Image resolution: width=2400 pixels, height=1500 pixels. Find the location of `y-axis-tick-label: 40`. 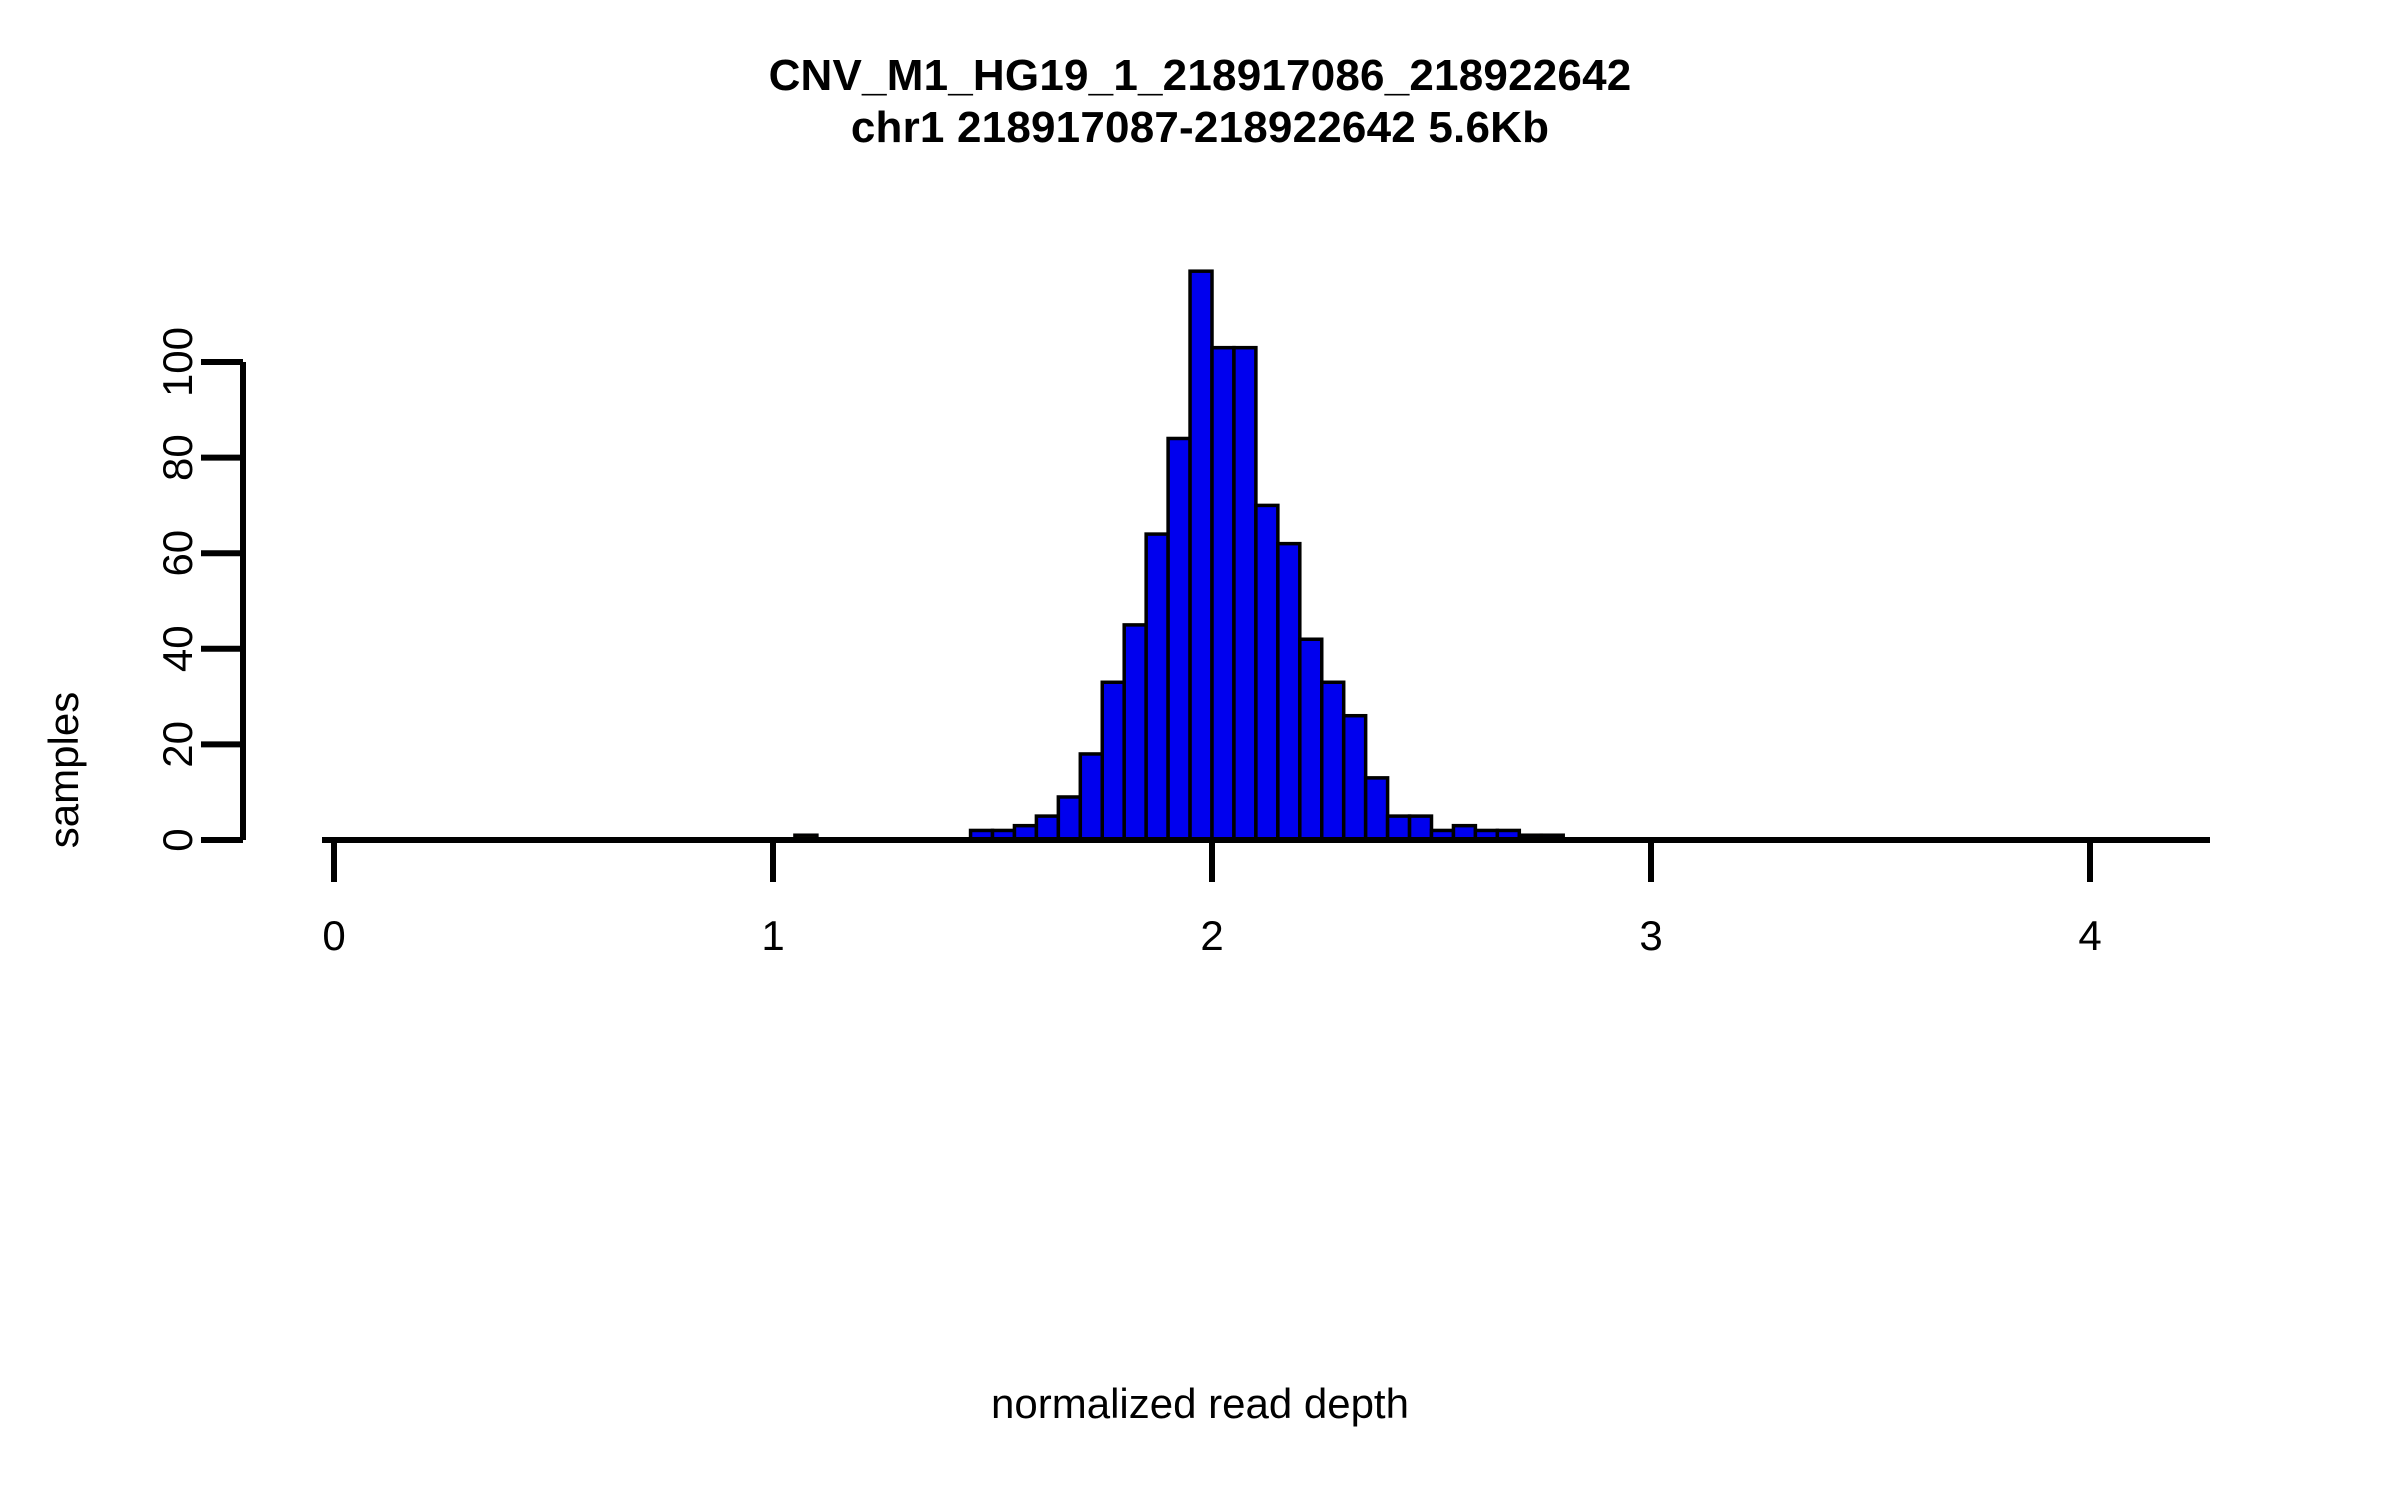

y-axis-tick-label: 40 is located at coordinates (177, 648).